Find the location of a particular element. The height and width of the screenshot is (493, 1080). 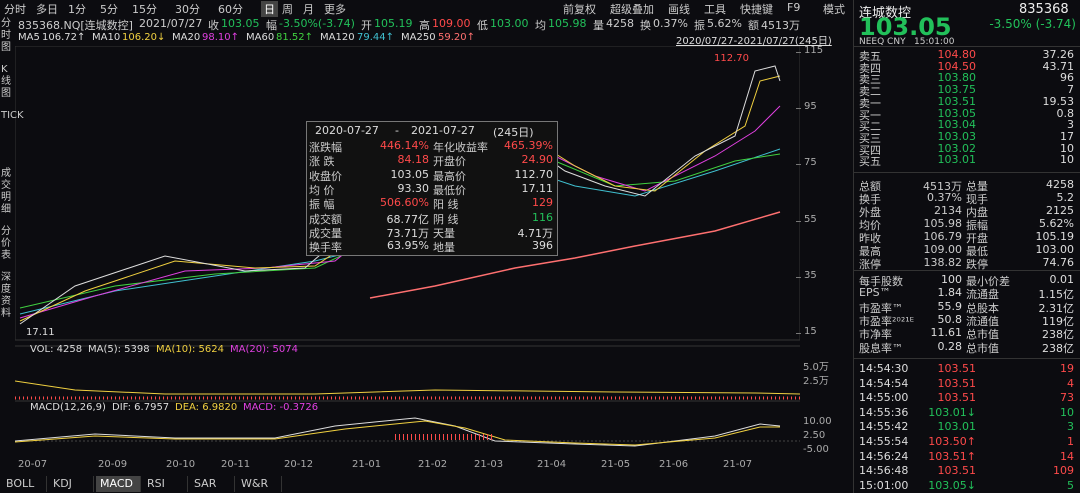

trades-cell: 3 is located at coordinates (1070, 427).